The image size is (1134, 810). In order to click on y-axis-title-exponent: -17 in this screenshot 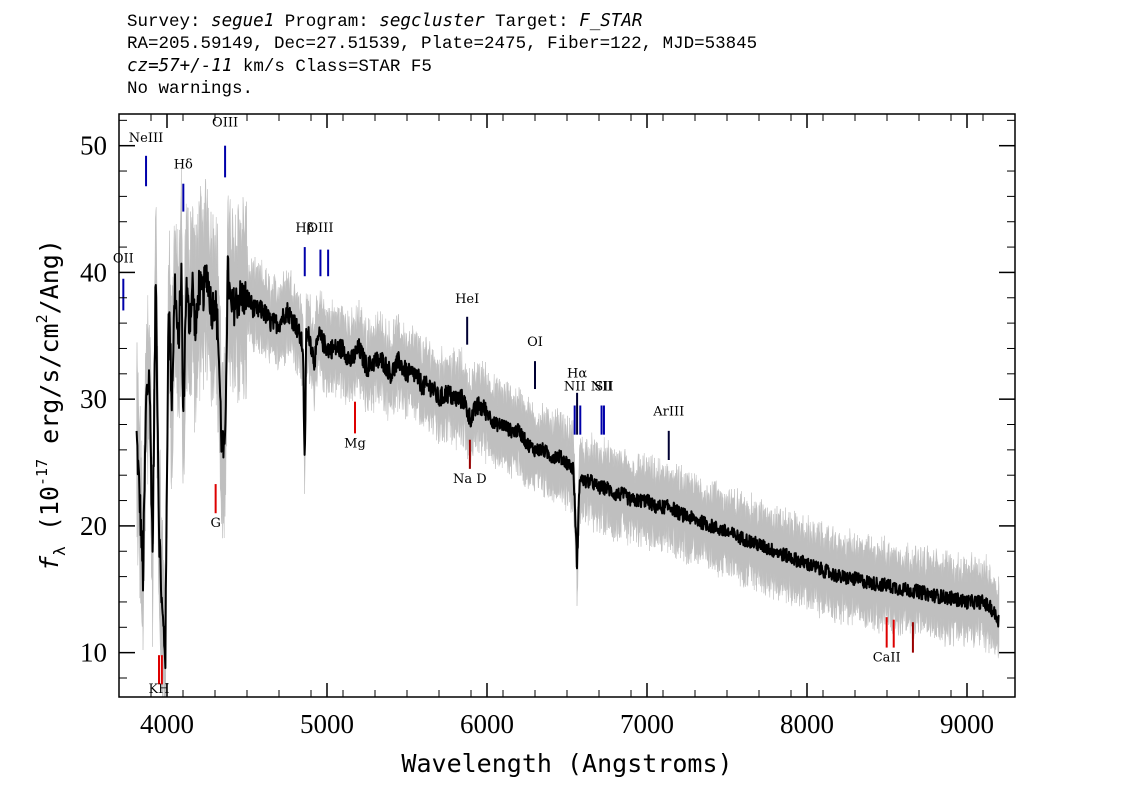, I will do `click(42, 472)`.